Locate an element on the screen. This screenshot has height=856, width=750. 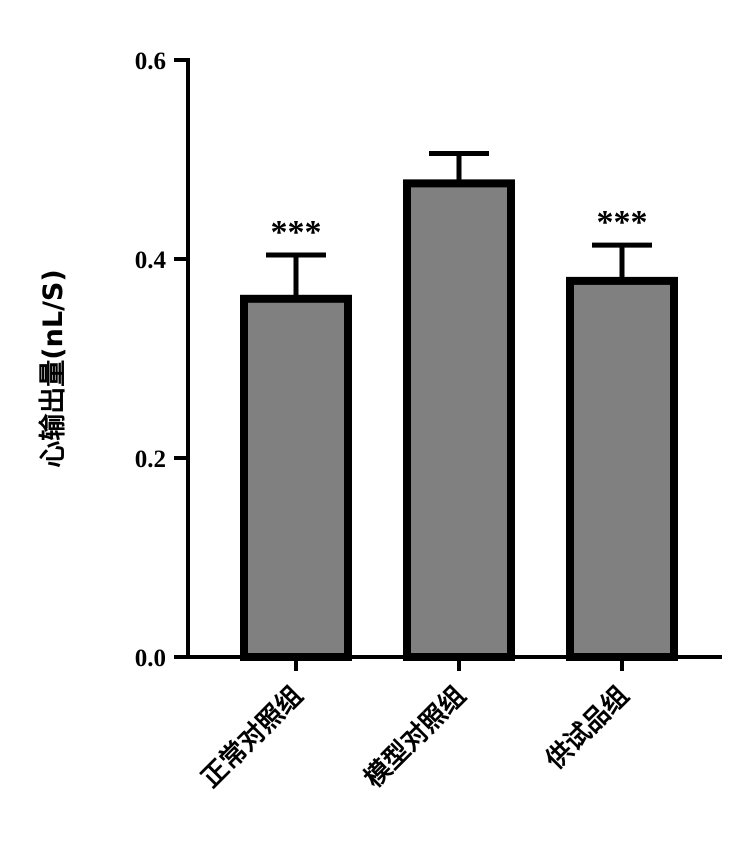
y-axis: 0.0 0.2 0.4 0.6 is located at coordinates (162, 360).